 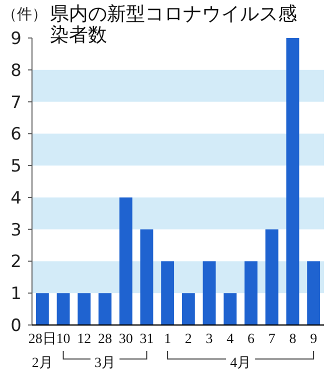 What do you see at coordinates (16, 230) in the screenshot?
I see `y-tick-label: 3` at bounding box center [16, 230].